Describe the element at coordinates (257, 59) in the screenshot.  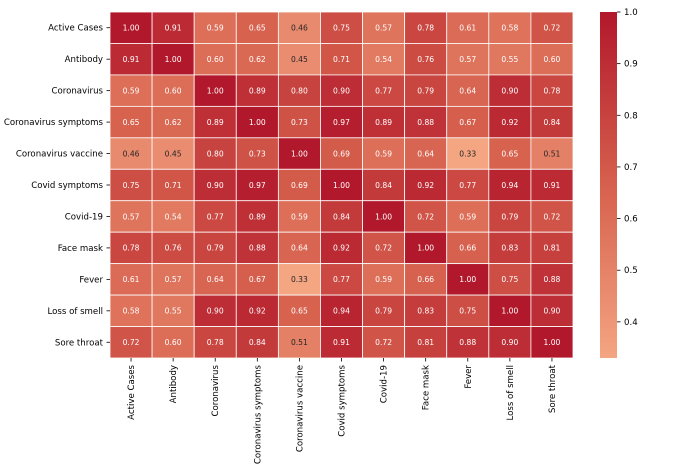
I see `cell-value-label: 0.62` at that location.